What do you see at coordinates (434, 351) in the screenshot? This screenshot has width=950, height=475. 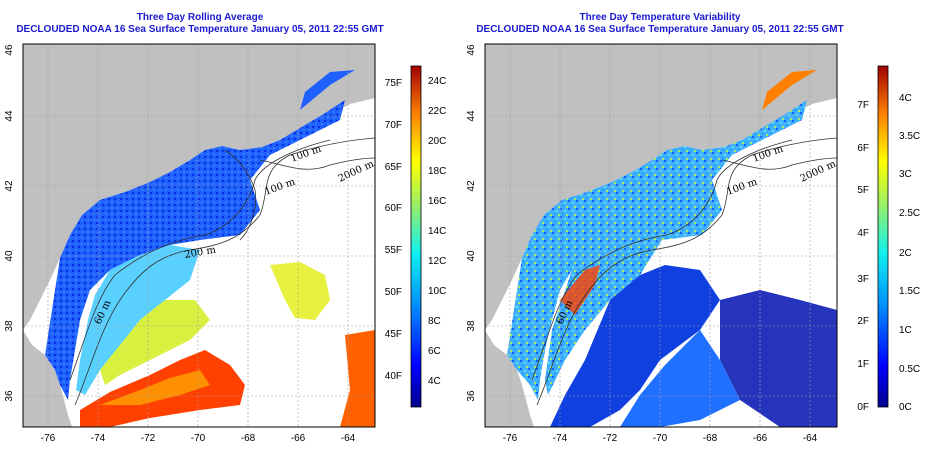 I see `left-colorbar-c-label: 6C` at bounding box center [434, 351].